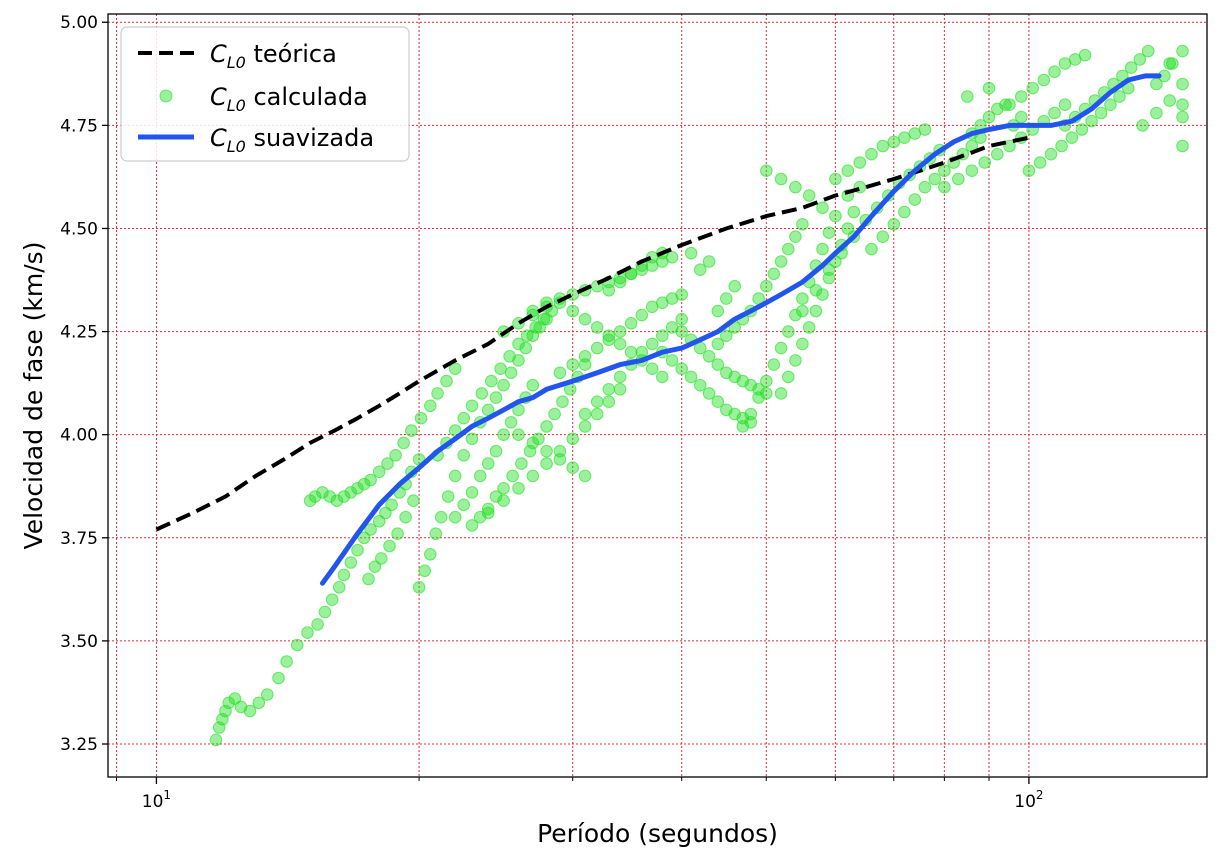  Describe the element at coordinates (273, 56) in the screenshot. I see `legend-label: CL0 teórica` at that location.